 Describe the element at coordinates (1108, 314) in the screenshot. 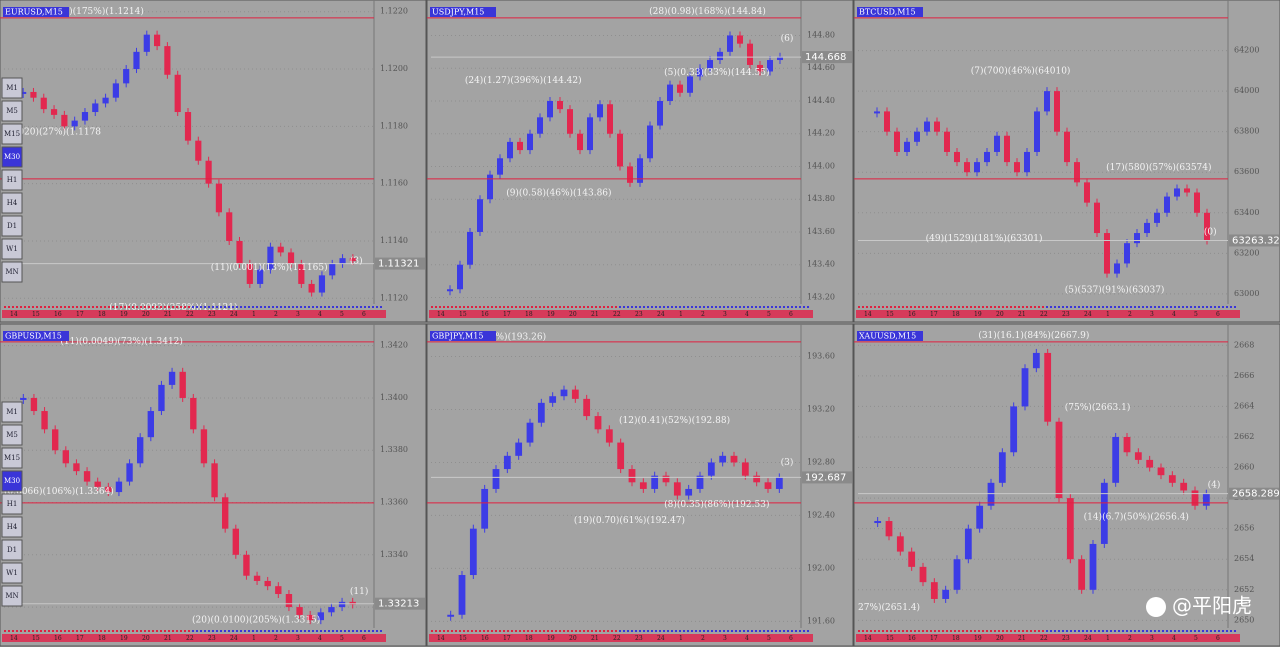

I see `date-label: 1` at that location.